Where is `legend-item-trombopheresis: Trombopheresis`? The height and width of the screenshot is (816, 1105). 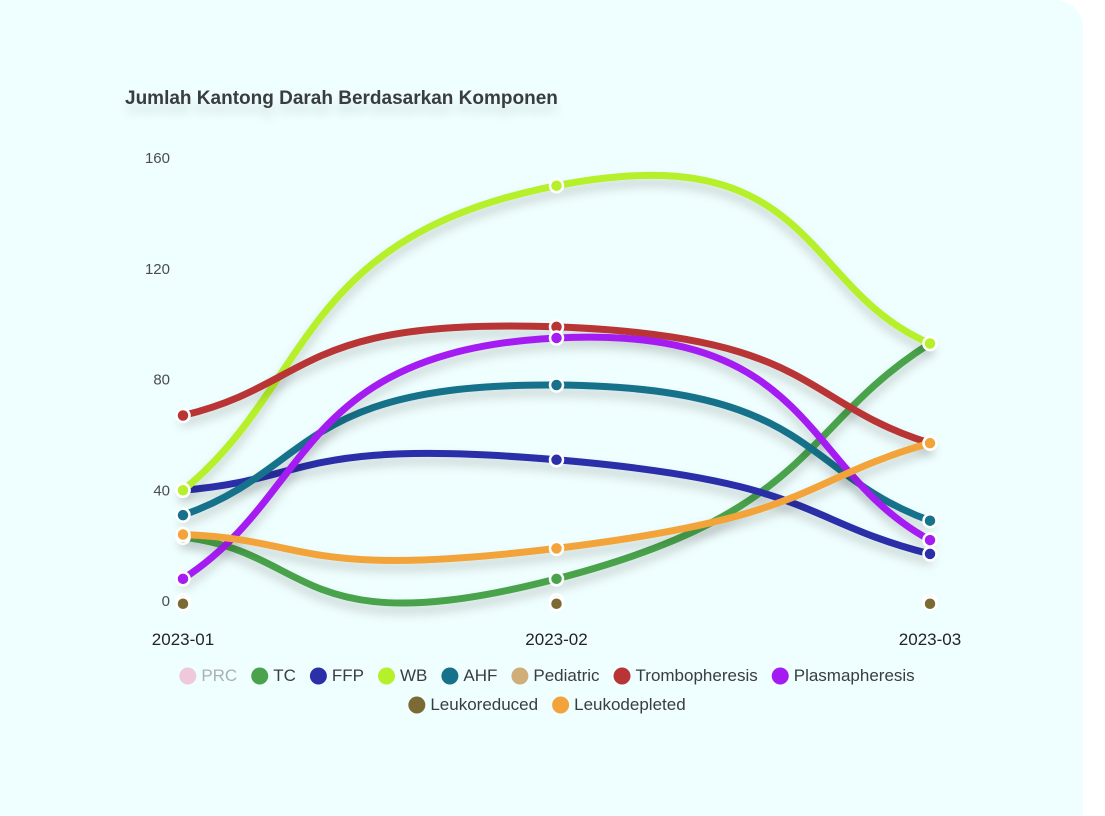
legend-item-trombopheresis: Trombopheresis is located at coordinates (685, 675).